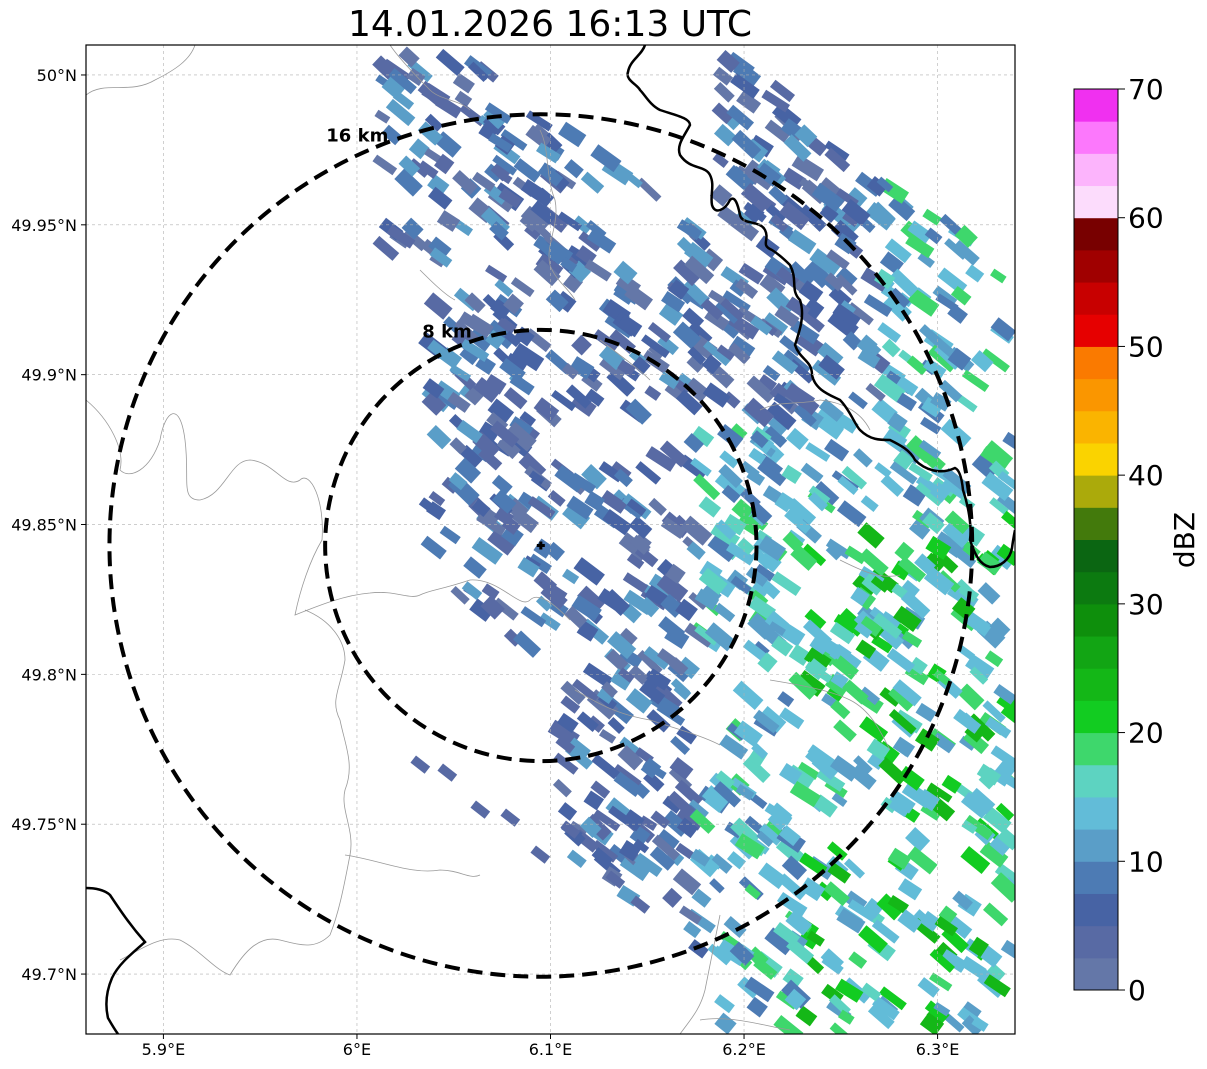 Image resolution: width=1207 pixels, height=1069 pixels. Describe the element at coordinates (1141, 540) in the screenshot. I see `colorbar-ticks: 0 10 20 30 40 50 60 70` at that location.